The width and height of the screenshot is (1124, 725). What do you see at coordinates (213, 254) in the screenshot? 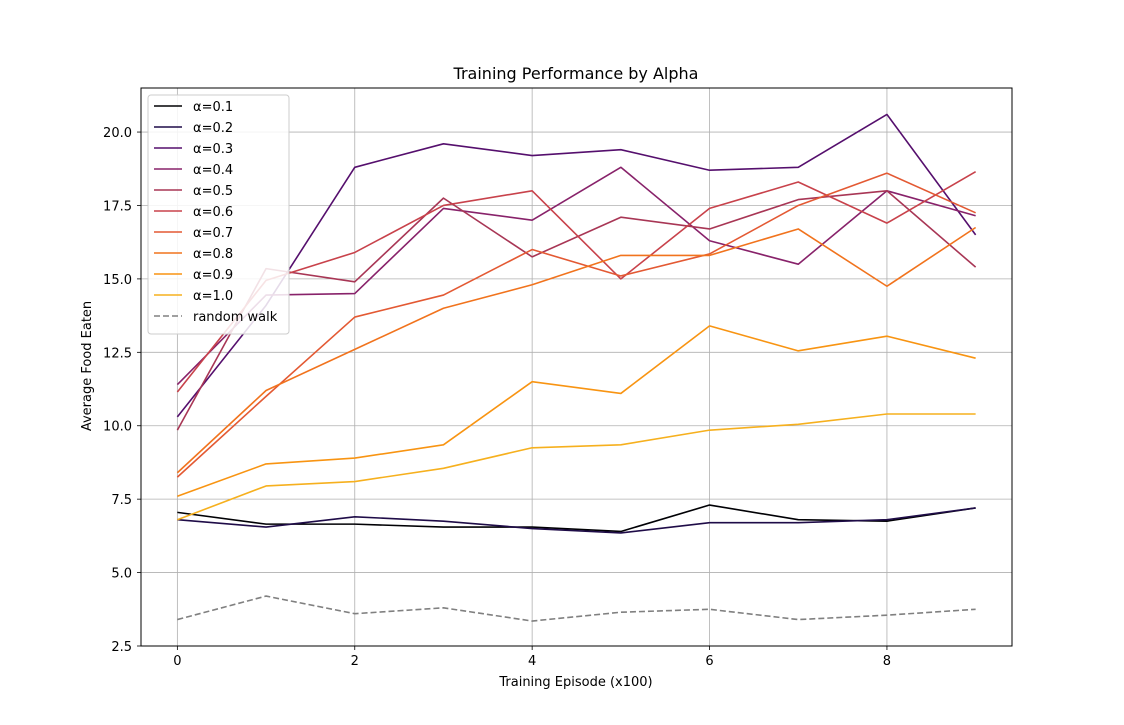
I see `legend-label: α=0.8` at bounding box center [213, 254].